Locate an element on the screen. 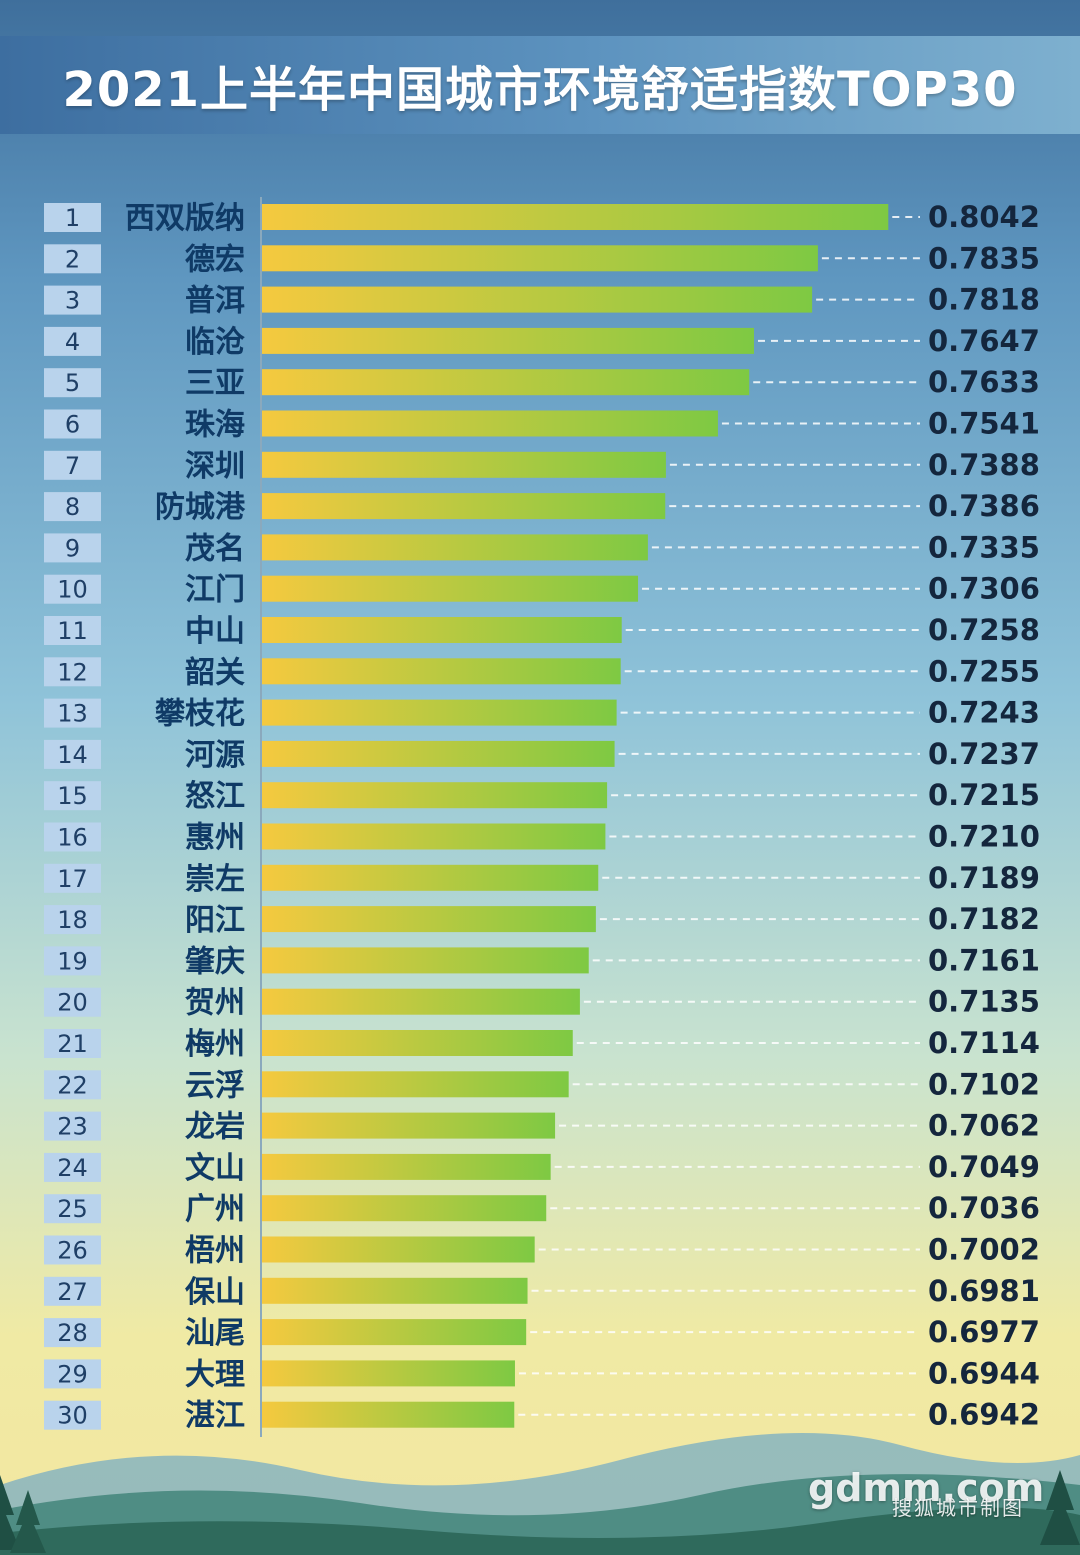 The height and width of the screenshot is (1555, 1080). rank-label: 16 is located at coordinates (72, 838).